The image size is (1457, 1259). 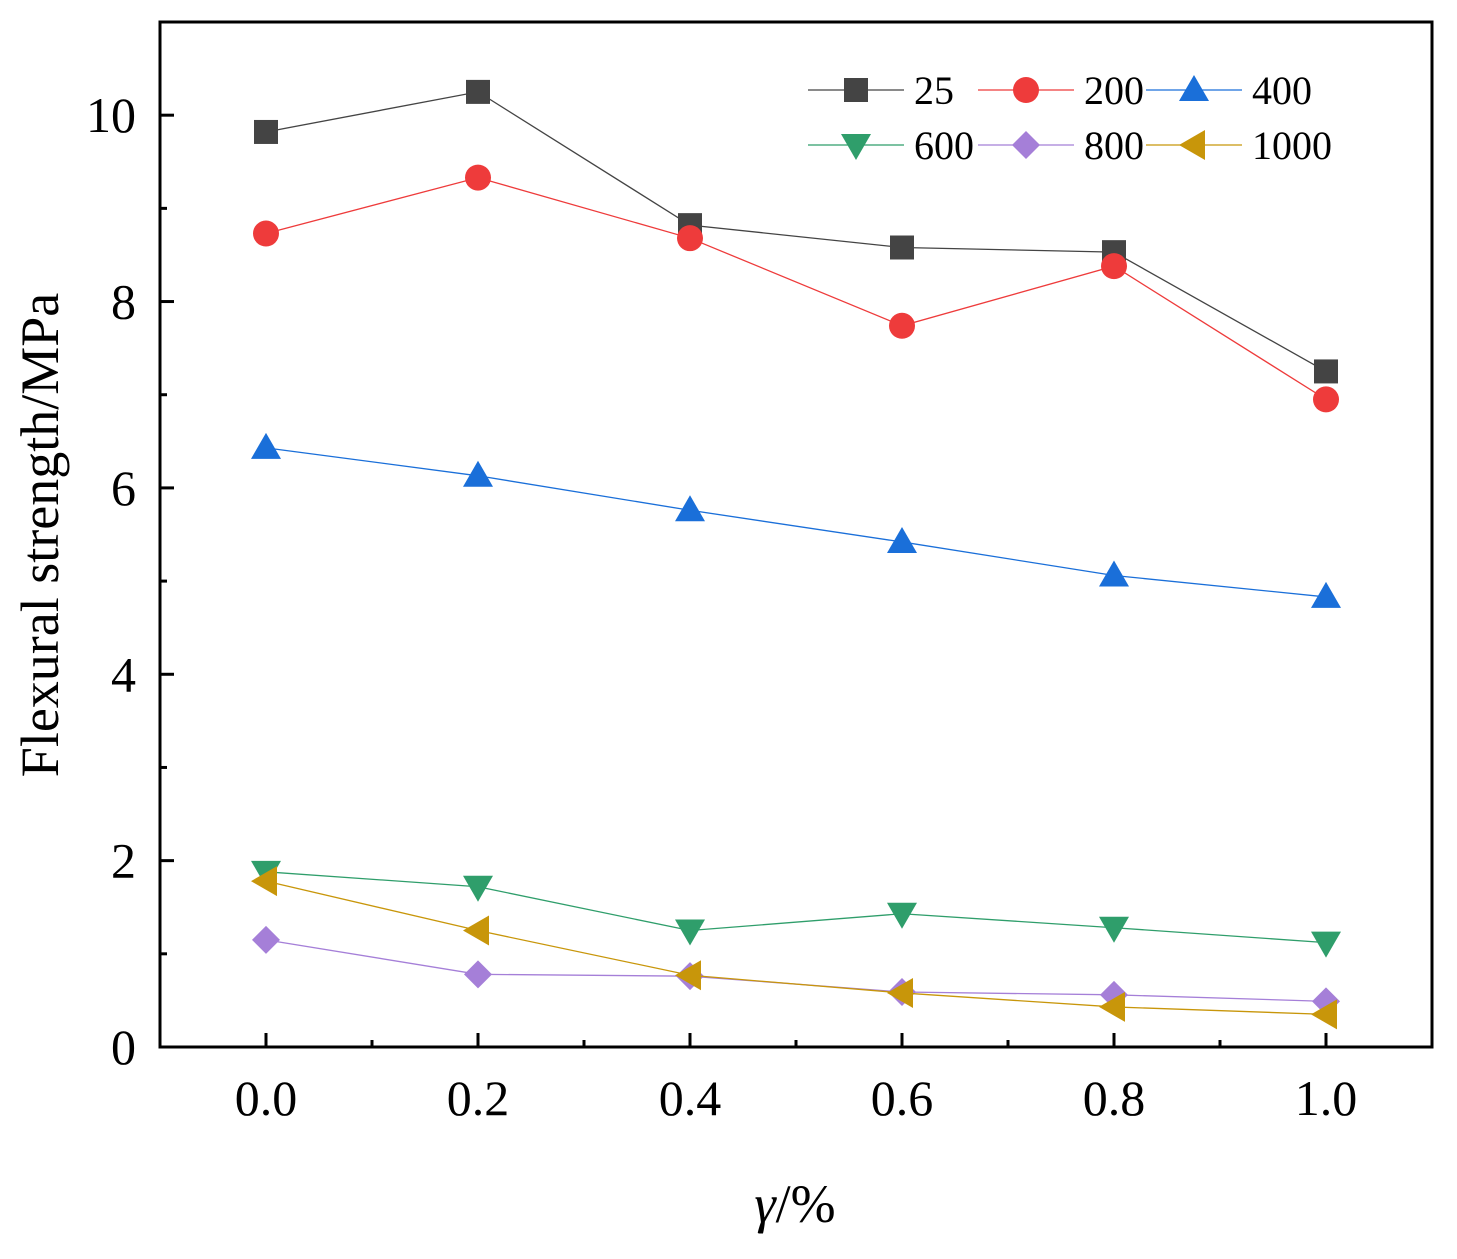 What do you see at coordinates (1114, 90) in the screenshot?
I see `legend-label: 200` at bounding box center [1114, 90].